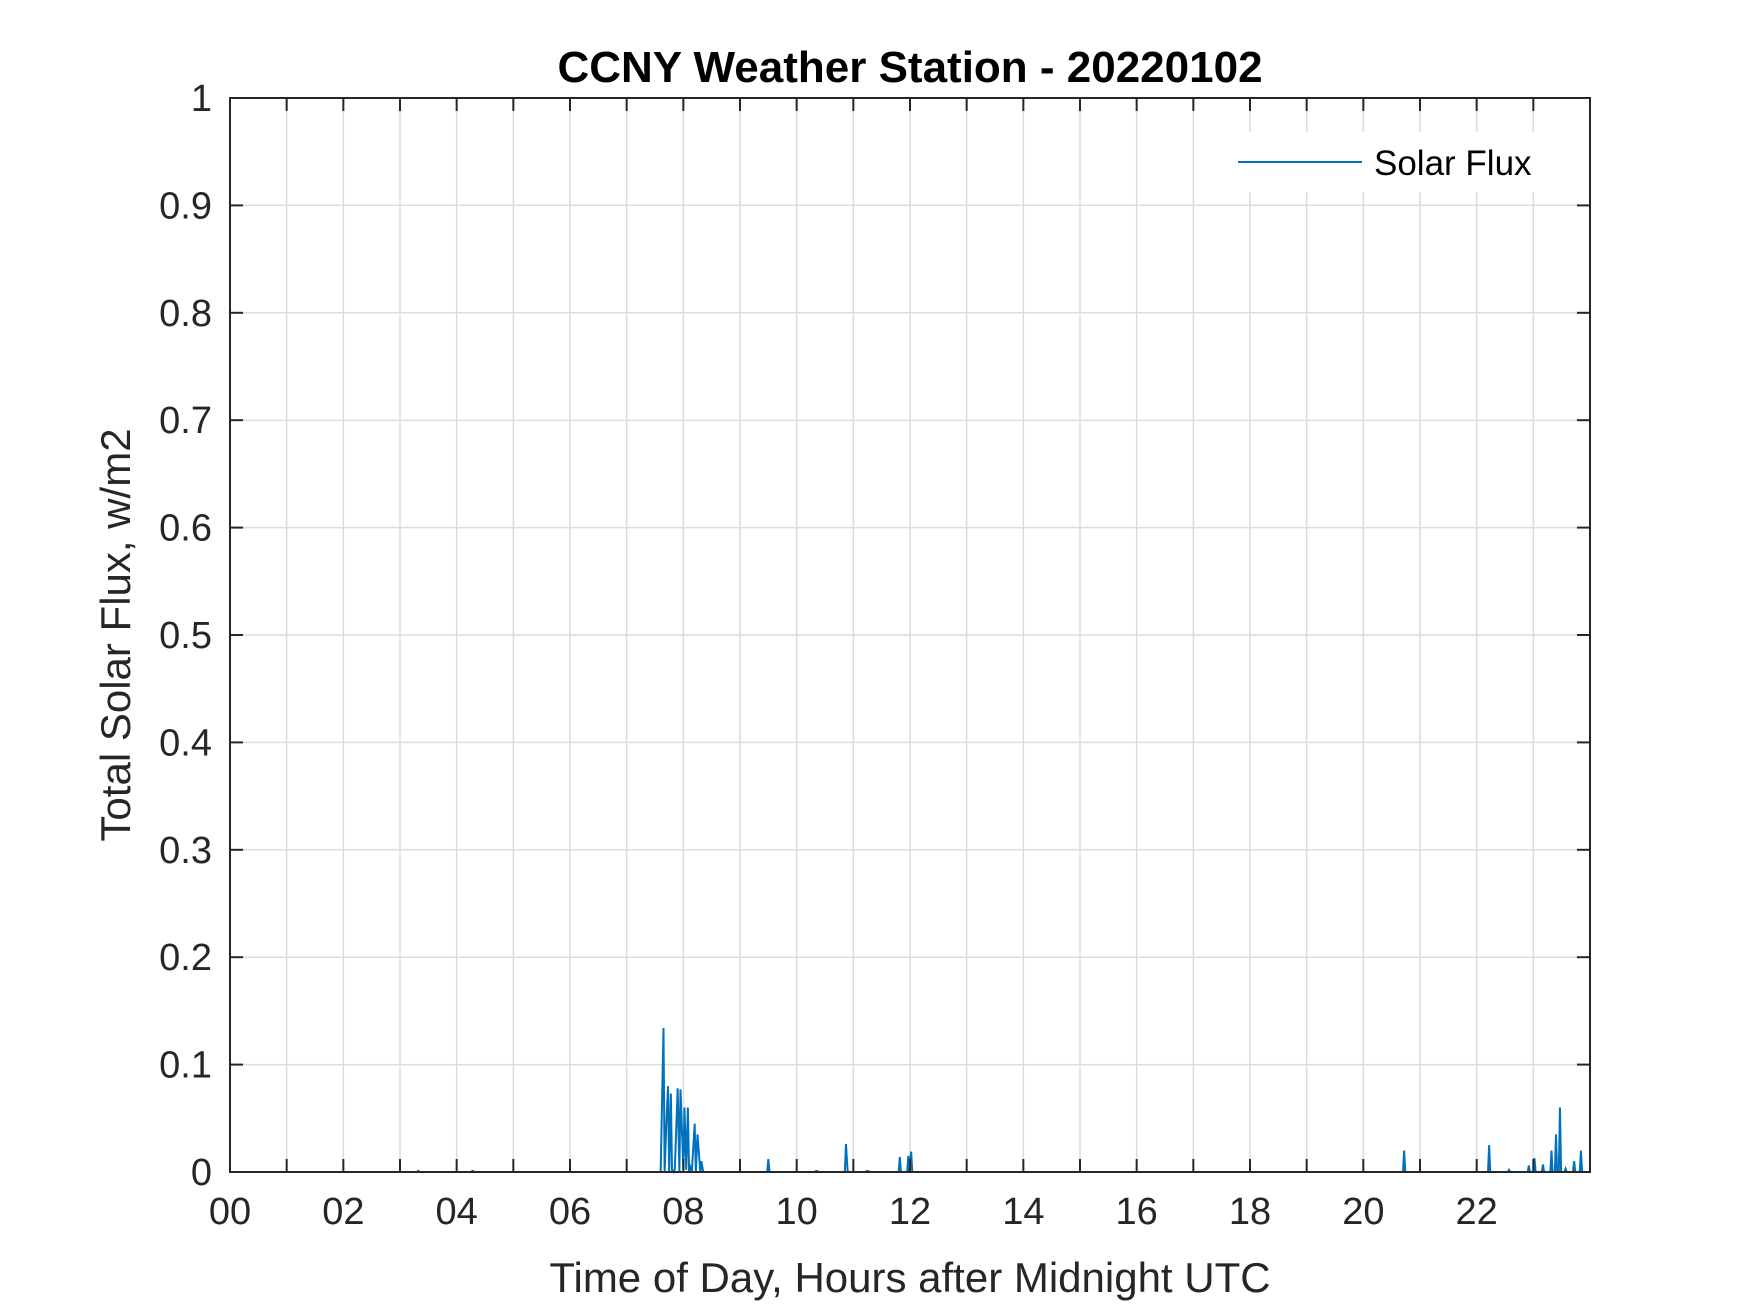  What do you see at coordinates (570, 1212) in the screenshot?
I see `x-tick-label: 06` at bounding box center [570, 1212].